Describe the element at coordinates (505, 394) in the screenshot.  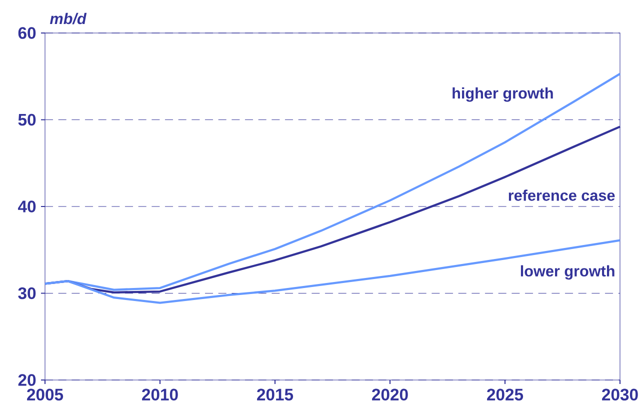
I see `x-tick-label: 2025` at that location.